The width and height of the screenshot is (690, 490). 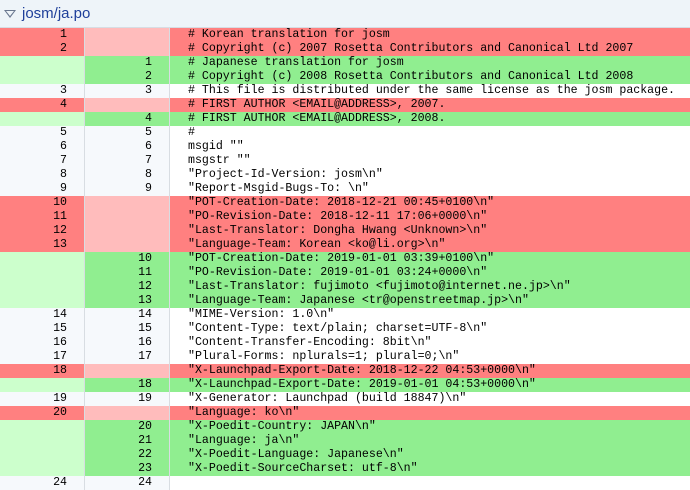 I want to click on line-text: "Plural-Forms: nplurals=1; plural=0;\n", so click(x=430, y=357).